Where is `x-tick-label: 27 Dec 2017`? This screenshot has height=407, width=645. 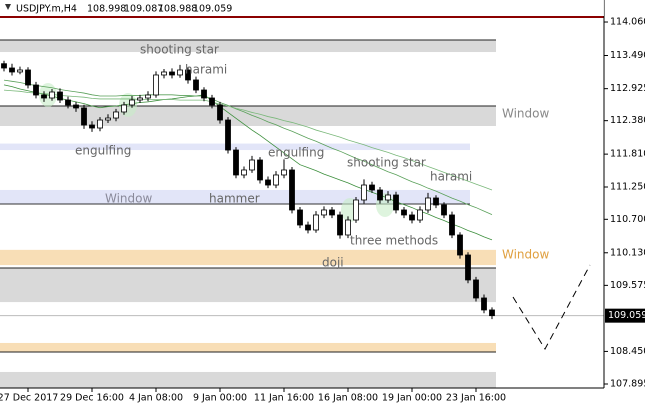
x-tick-label: 27 Dec 2017 is located at coordinates (29, 398).